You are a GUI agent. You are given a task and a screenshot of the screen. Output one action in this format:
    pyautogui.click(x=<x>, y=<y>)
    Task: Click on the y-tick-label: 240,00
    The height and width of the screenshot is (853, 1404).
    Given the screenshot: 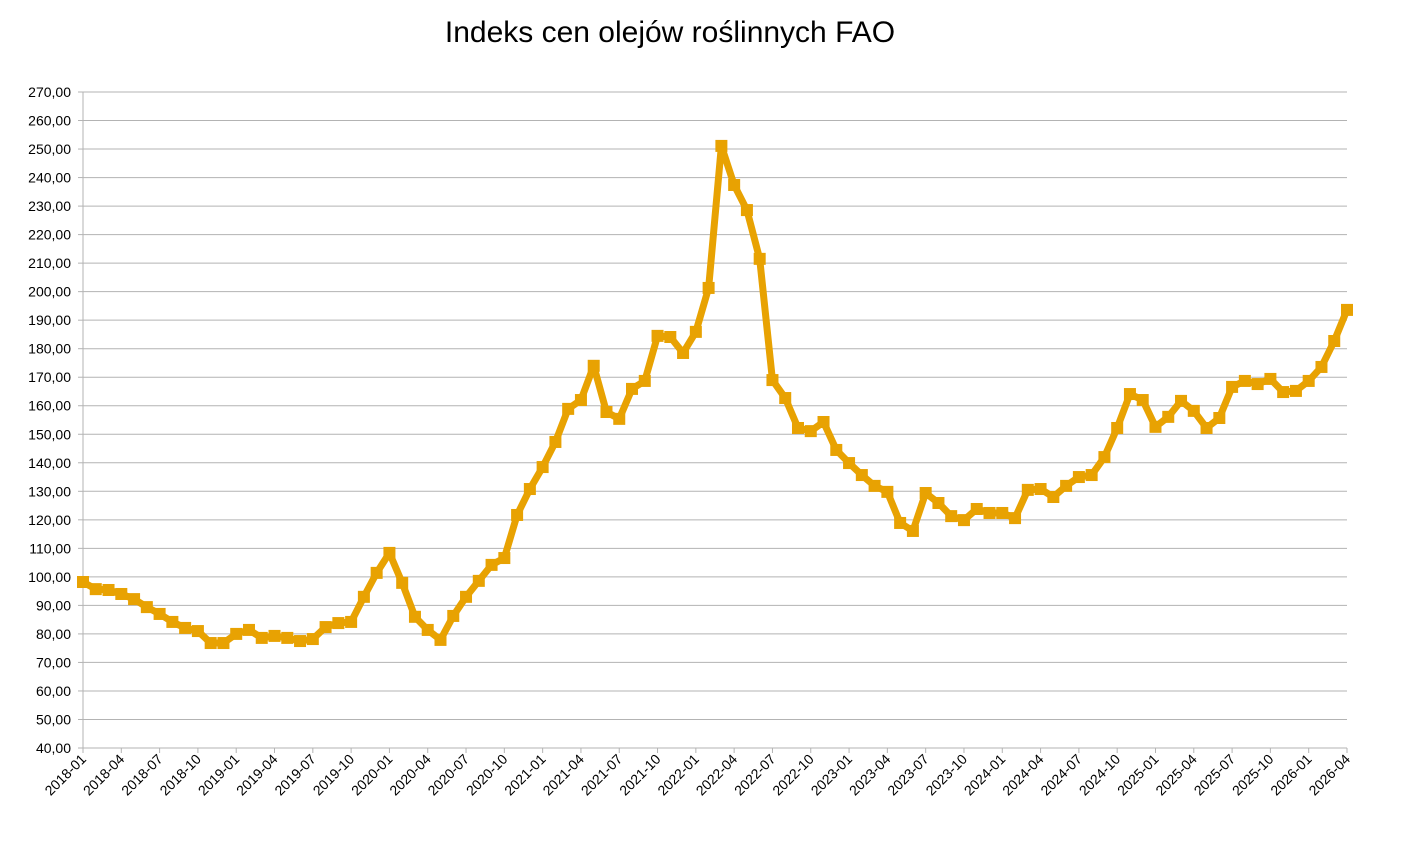 What is the action you would take?
    pyautogui.click(x=49, y=178)
    